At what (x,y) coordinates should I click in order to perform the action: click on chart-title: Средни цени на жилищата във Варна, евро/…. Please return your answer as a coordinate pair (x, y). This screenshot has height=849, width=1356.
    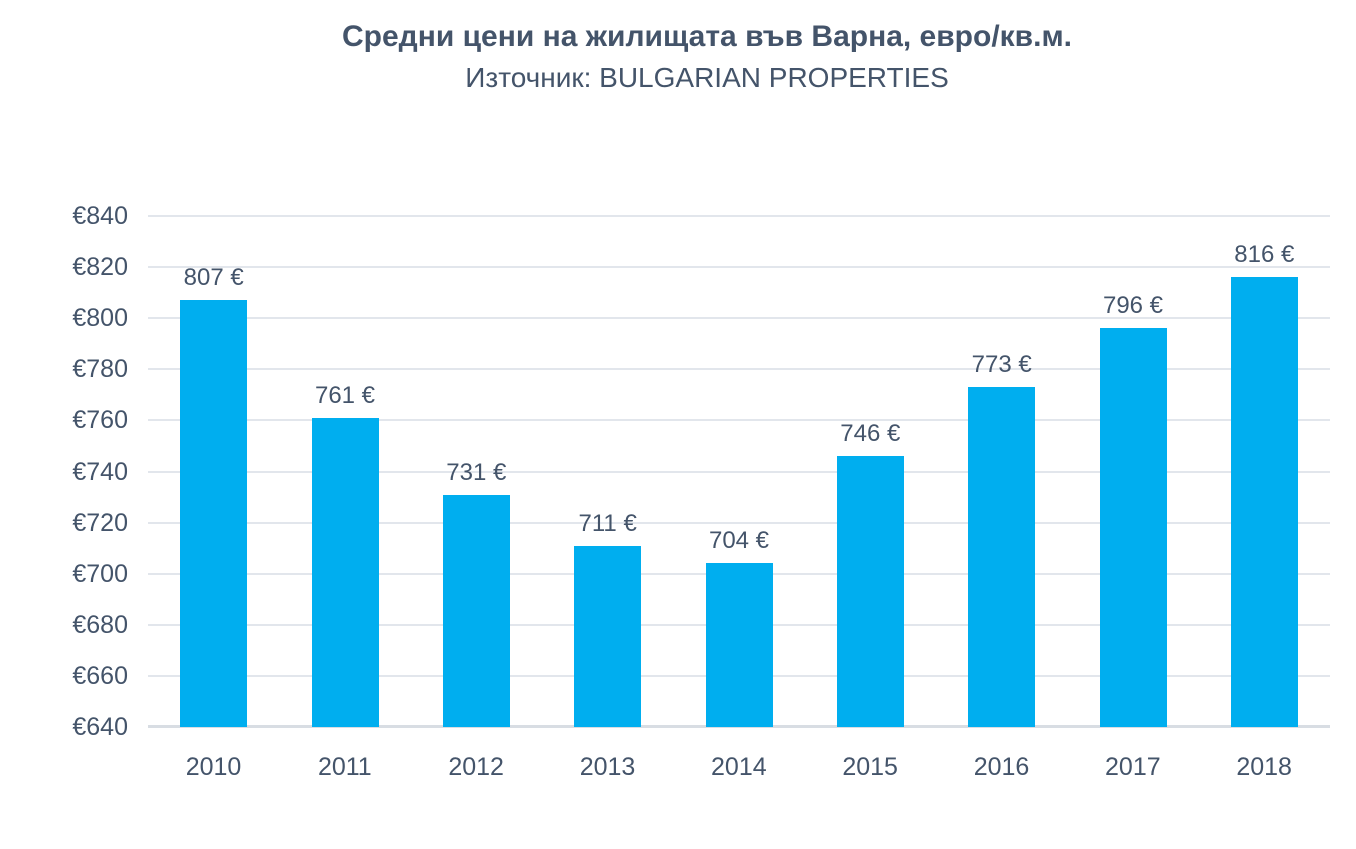
    Looking at the image, I should click on (707, 36).